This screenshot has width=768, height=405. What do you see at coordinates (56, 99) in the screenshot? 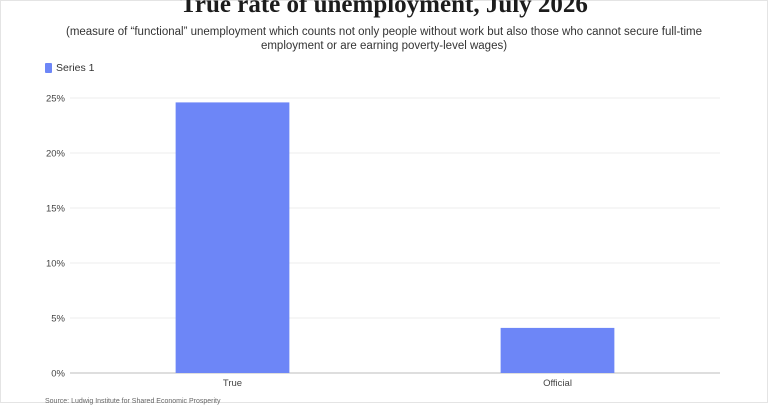
I see `y-tick-label: 25%` at bounding box center [56, 99].